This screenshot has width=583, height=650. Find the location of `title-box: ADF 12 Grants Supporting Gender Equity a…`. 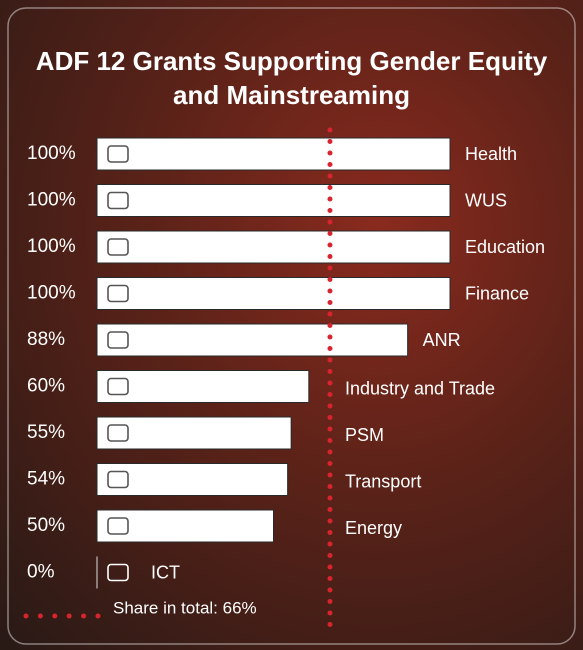

title-box: ADF 12 Grants Supporting Gender Equity a… is located at coordinates (291, 78).